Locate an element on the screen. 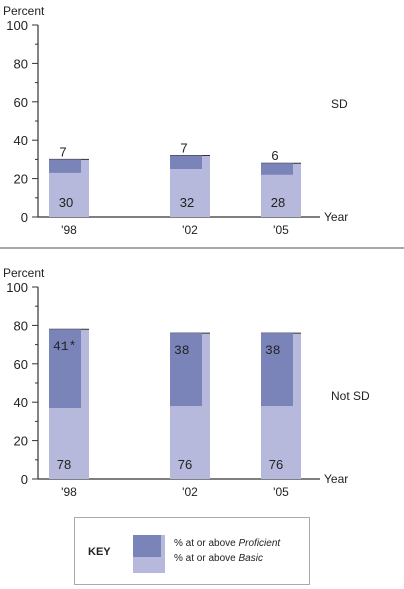 This screenshot has width=404, height=589. p1-x-tick-label: '05 is located at coordinates (281, 230).